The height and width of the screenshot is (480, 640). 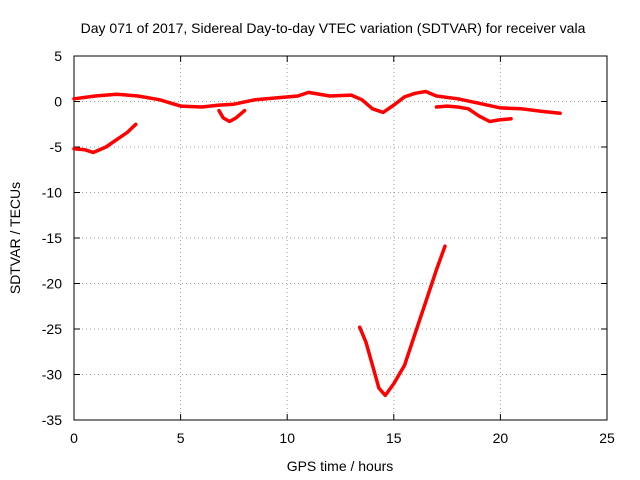 What do you see at coordinates (342, 438) in the screenshot?
I see `x-tick-labels: 0 5 10 15 20 25` at bounding box center [342, 438].